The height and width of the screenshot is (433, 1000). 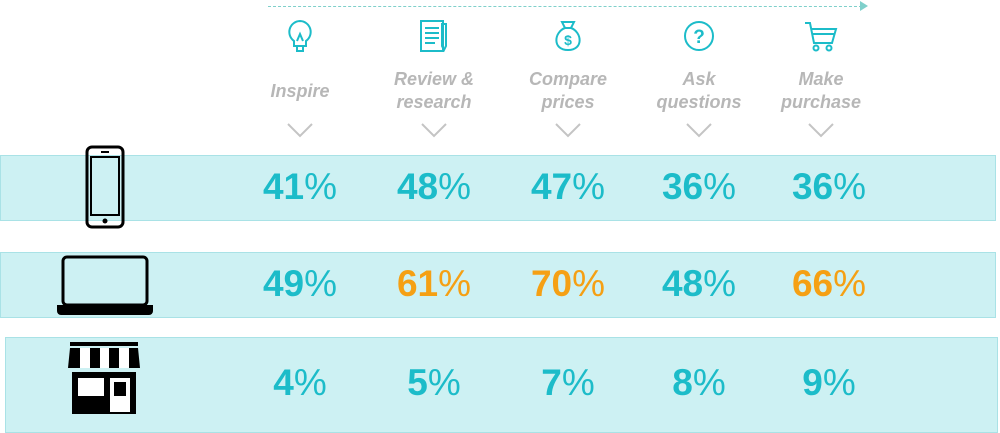 What do you see at coordinates (812, 283) in the screenshot?
I see `value-number: 66` at bounding box center [812, 283].